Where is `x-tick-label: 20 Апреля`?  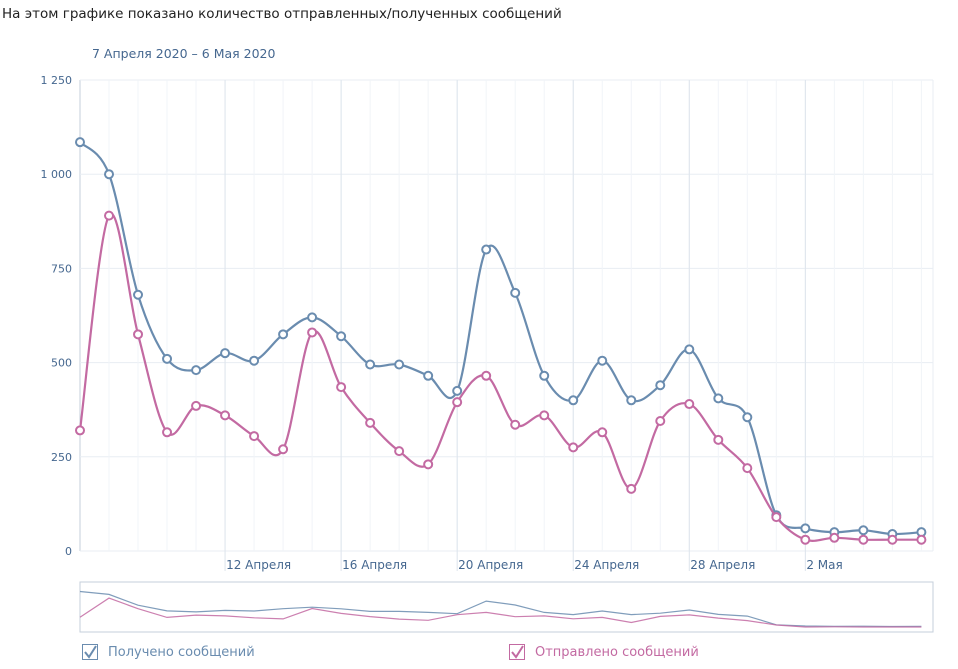
x-tick-label: 20 Апреля is located at coordinates (490, 565).